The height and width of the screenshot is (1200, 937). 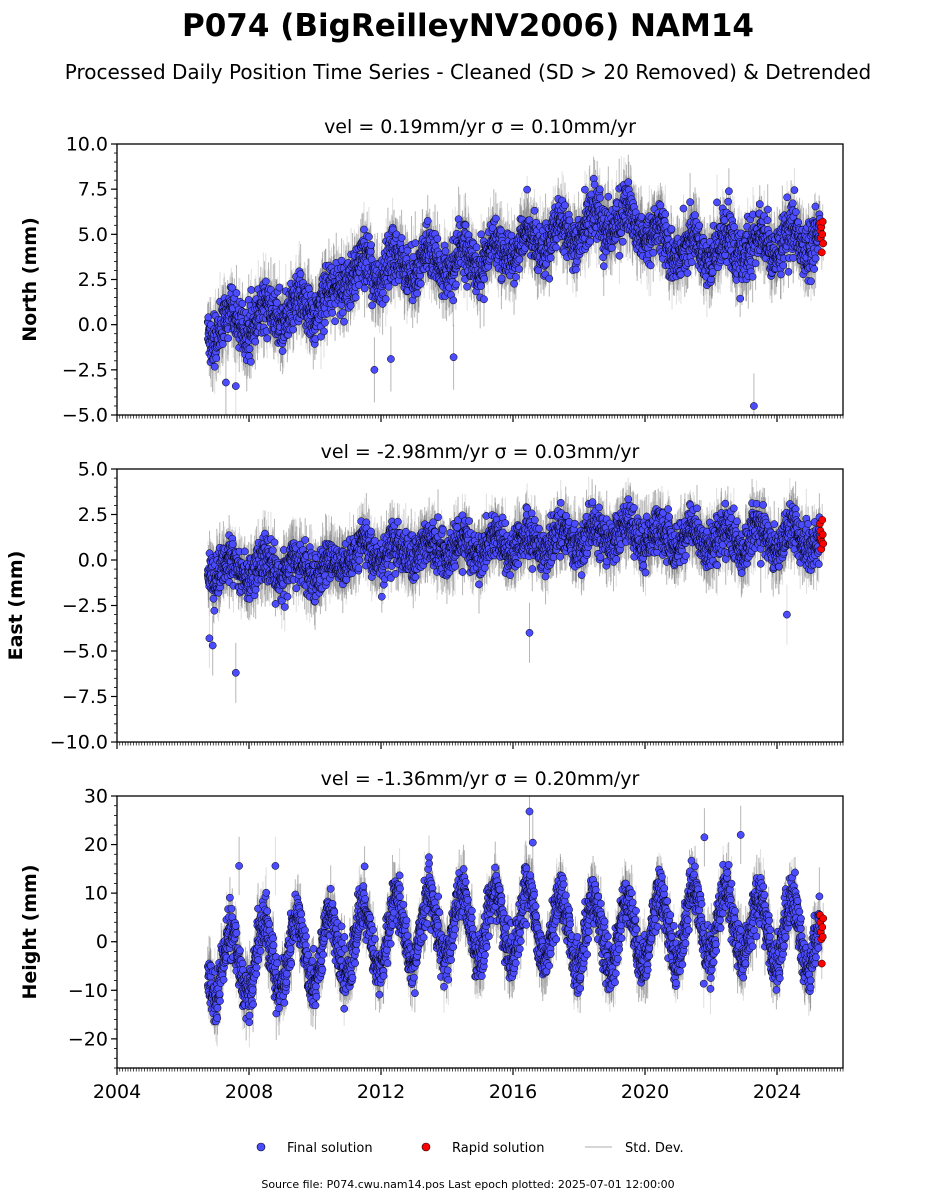 What do you see at coordinates (468, 26) in the screenshot?
I see `figure-title: P074 (BigReilleyNV2006) NAM14` at bounding box center [468, 26].